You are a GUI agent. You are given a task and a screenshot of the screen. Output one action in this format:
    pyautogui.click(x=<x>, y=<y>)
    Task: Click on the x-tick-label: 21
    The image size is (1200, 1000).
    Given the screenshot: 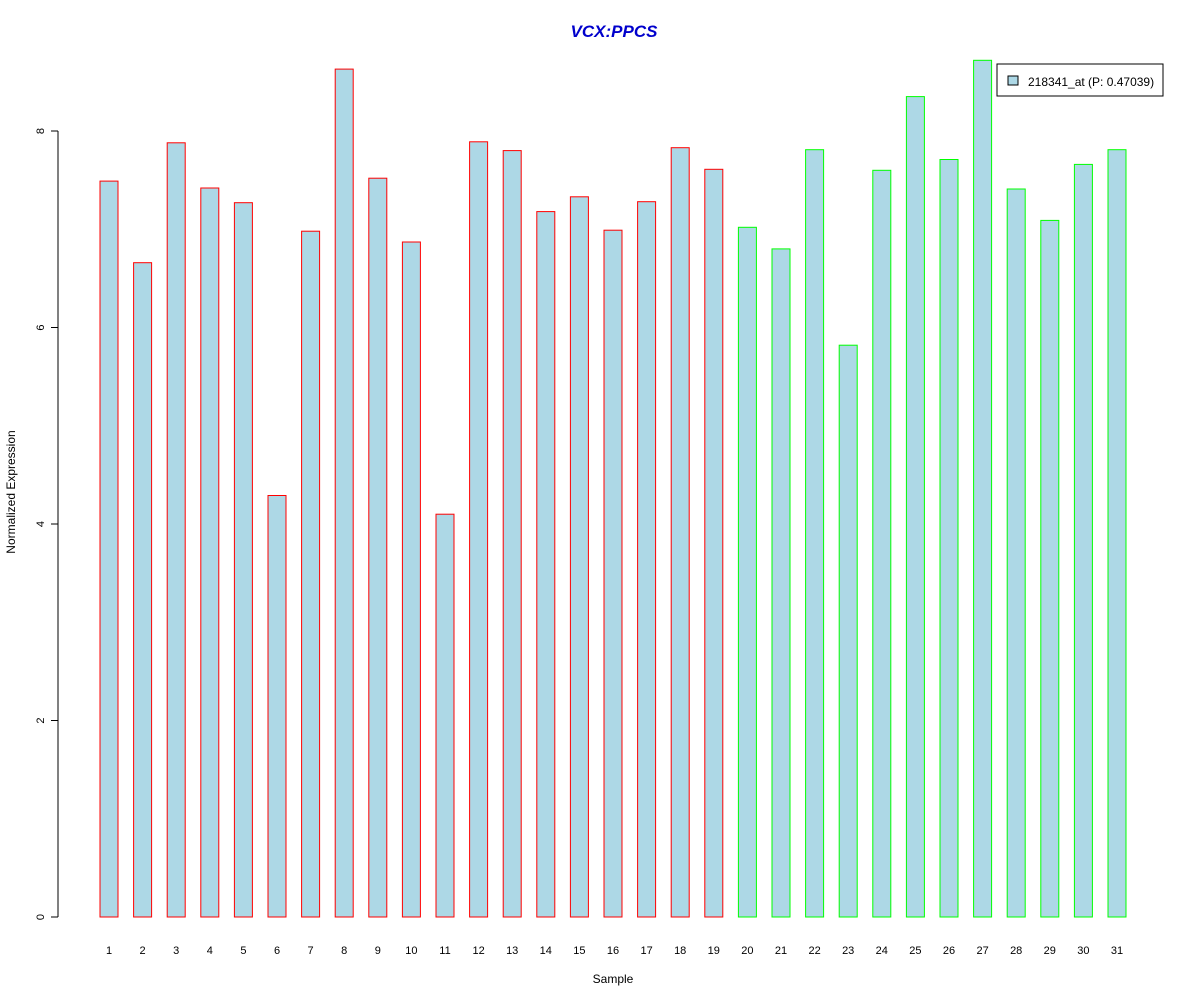 What is the action you would take?
    pyautogui.click(x=781, y=951)
    